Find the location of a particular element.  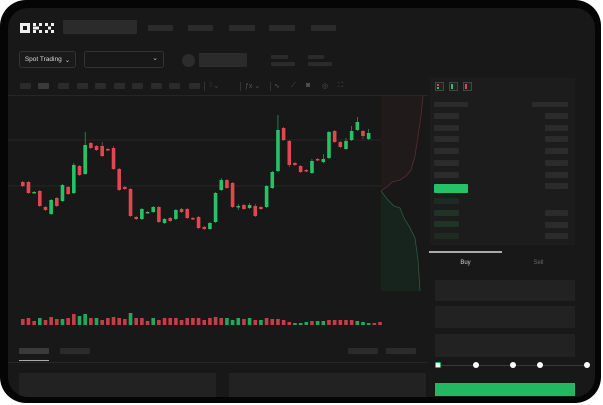

tab-open-orders is located at coordinates (34, 351).